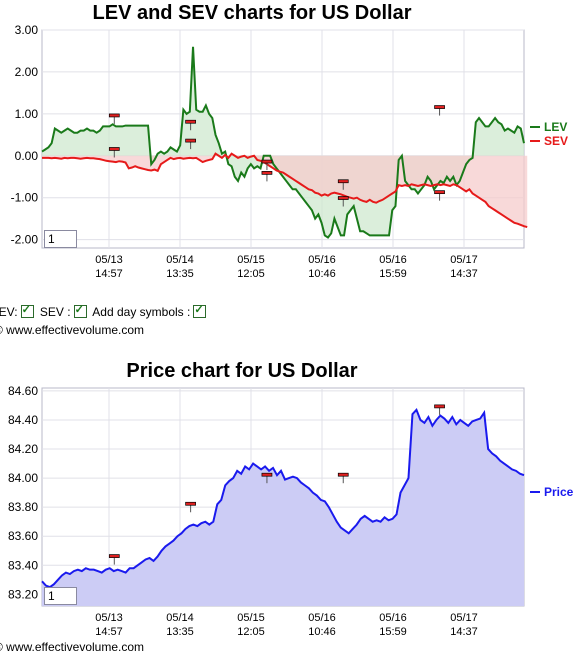  What do you see at coordinates (23, 420) in the screenshot?
I see `y-tick-label: 84.40` at bounding box center [23, 420].